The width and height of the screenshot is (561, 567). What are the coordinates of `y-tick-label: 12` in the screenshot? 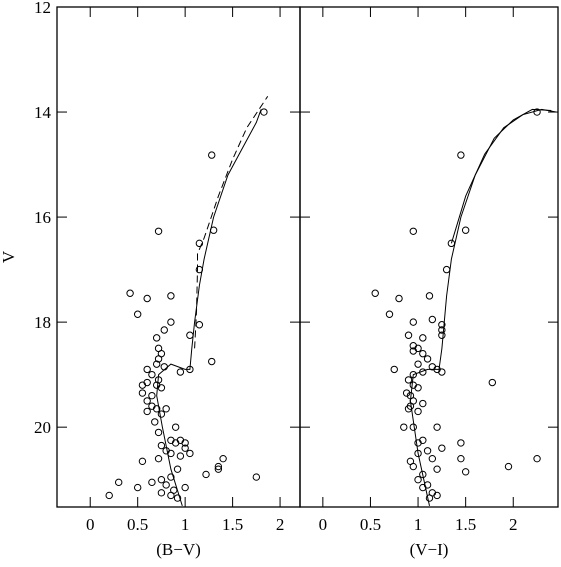 It's located at (42, 8).